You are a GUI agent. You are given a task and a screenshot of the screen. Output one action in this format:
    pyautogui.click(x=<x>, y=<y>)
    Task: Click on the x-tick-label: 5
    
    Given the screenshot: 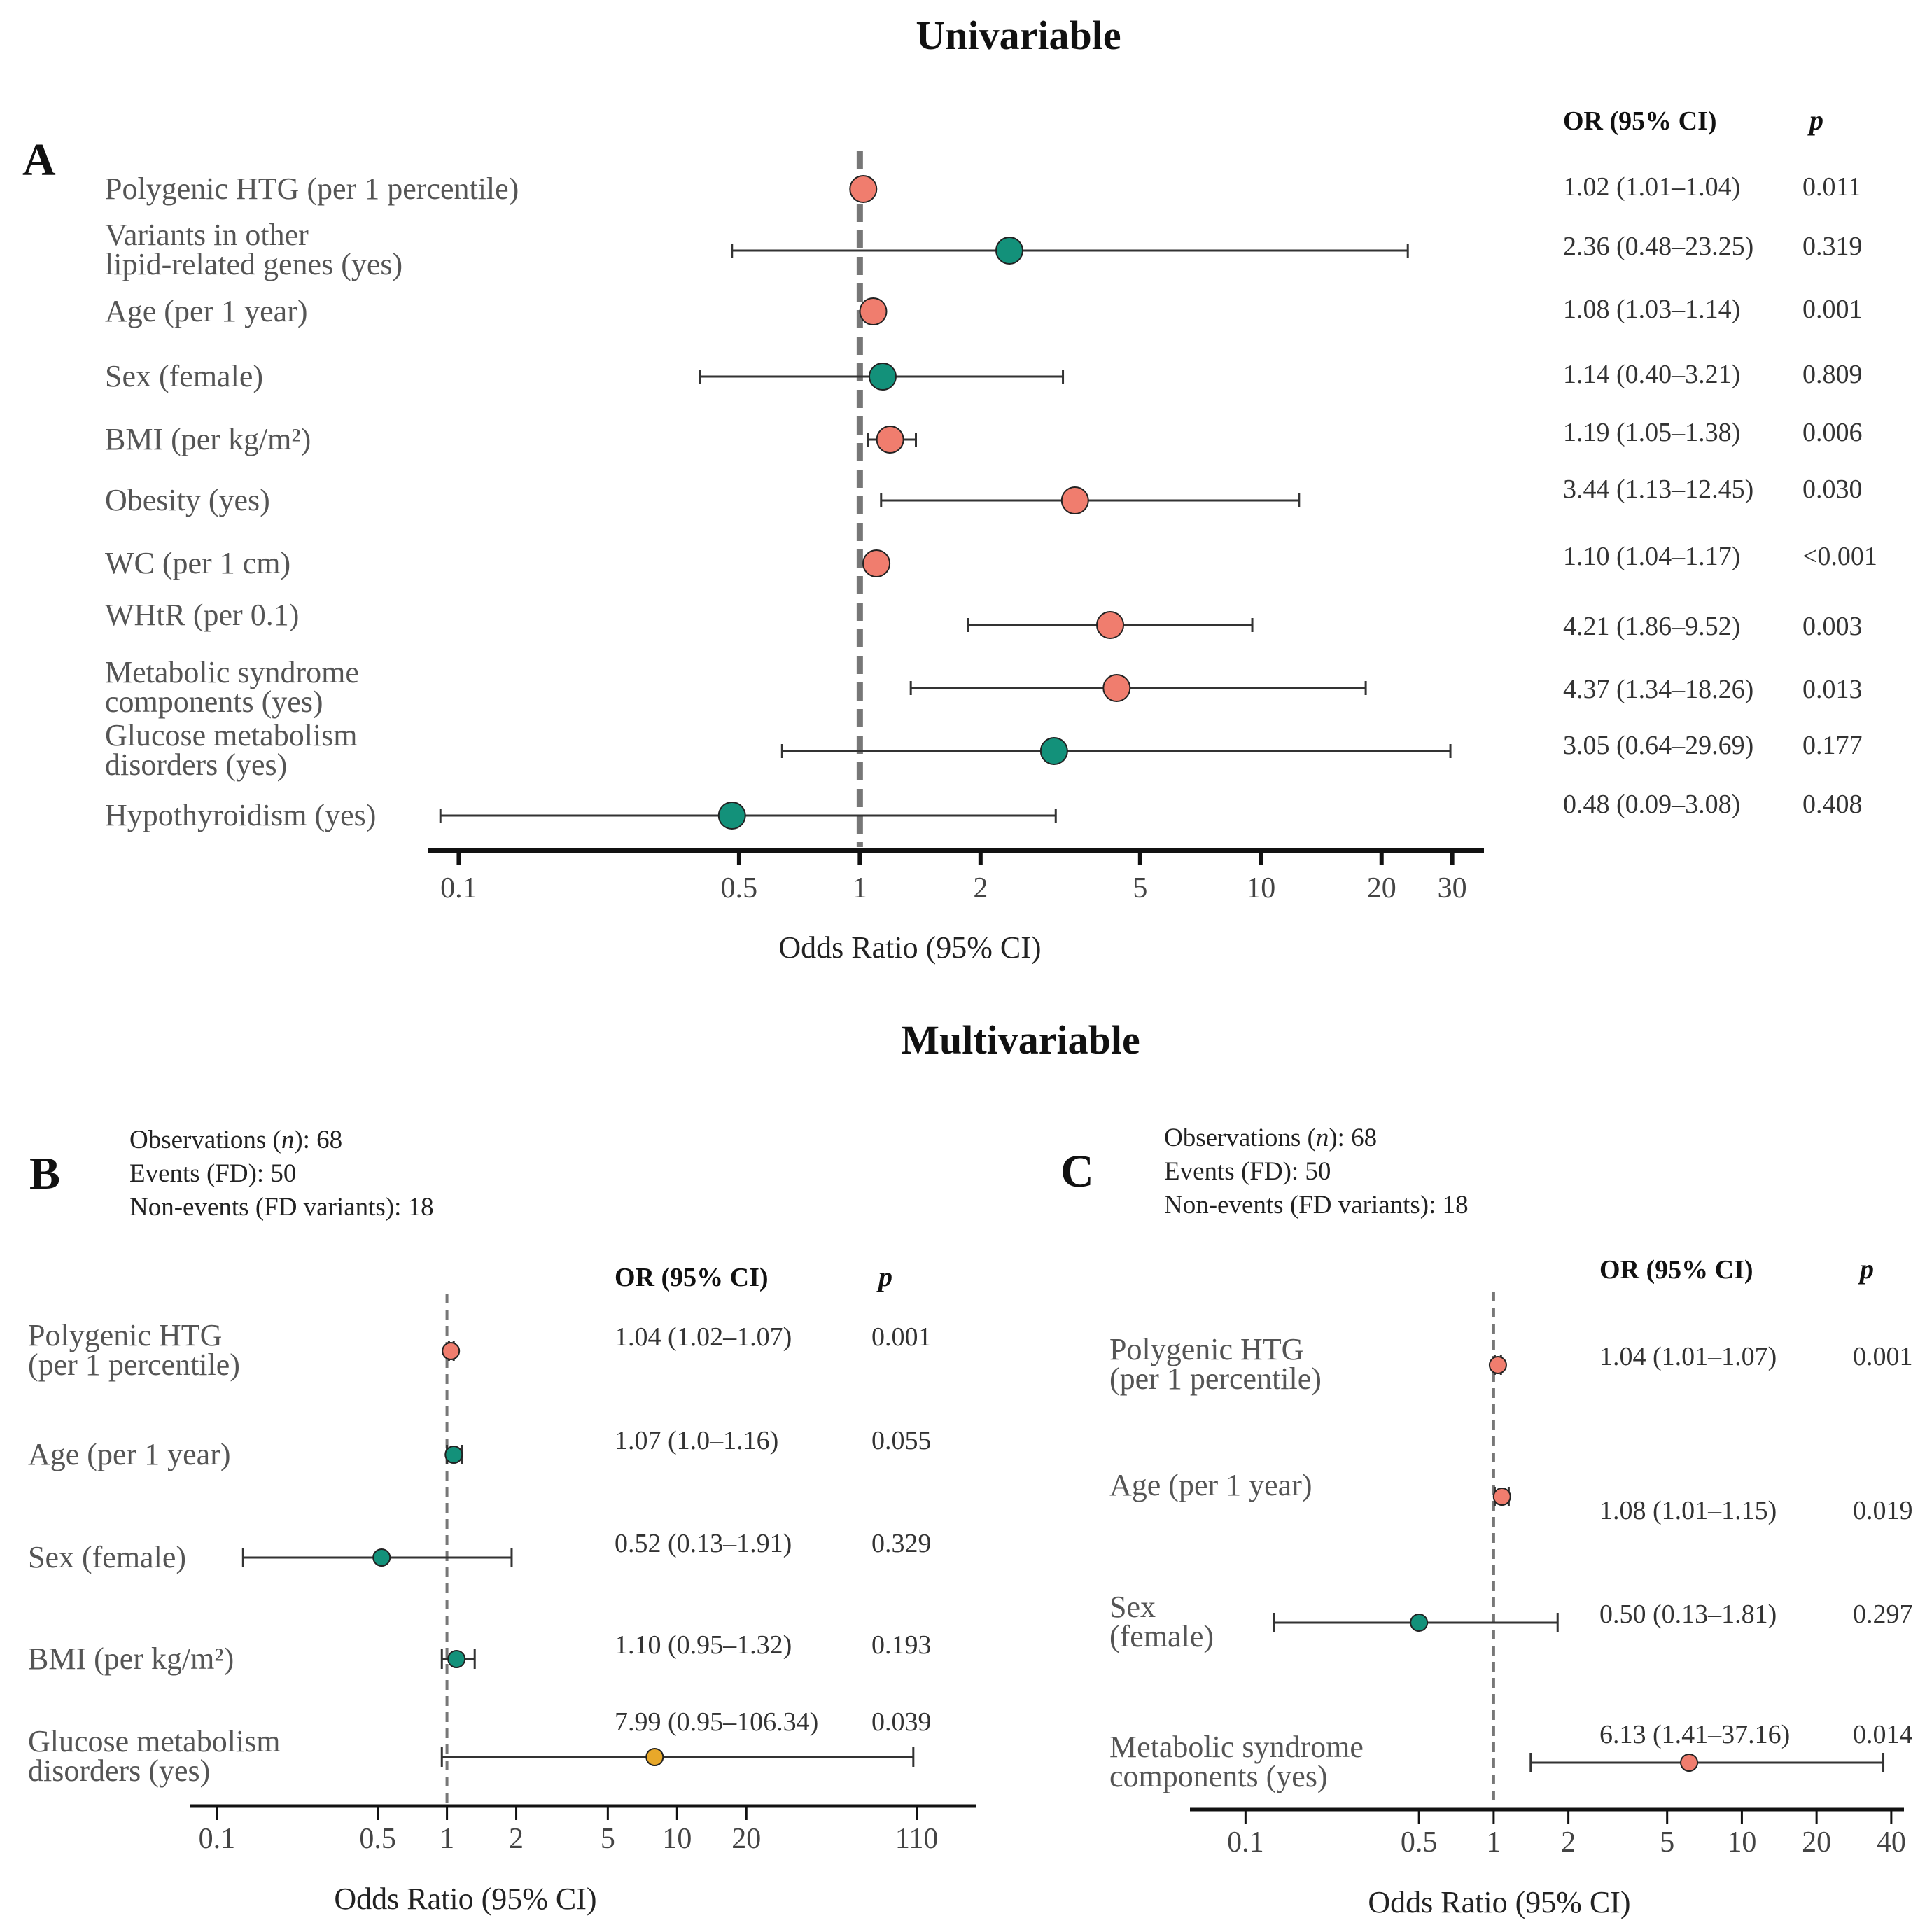 What is the action you would take?
    pyautogui.click(x=1667, y=1842)
    